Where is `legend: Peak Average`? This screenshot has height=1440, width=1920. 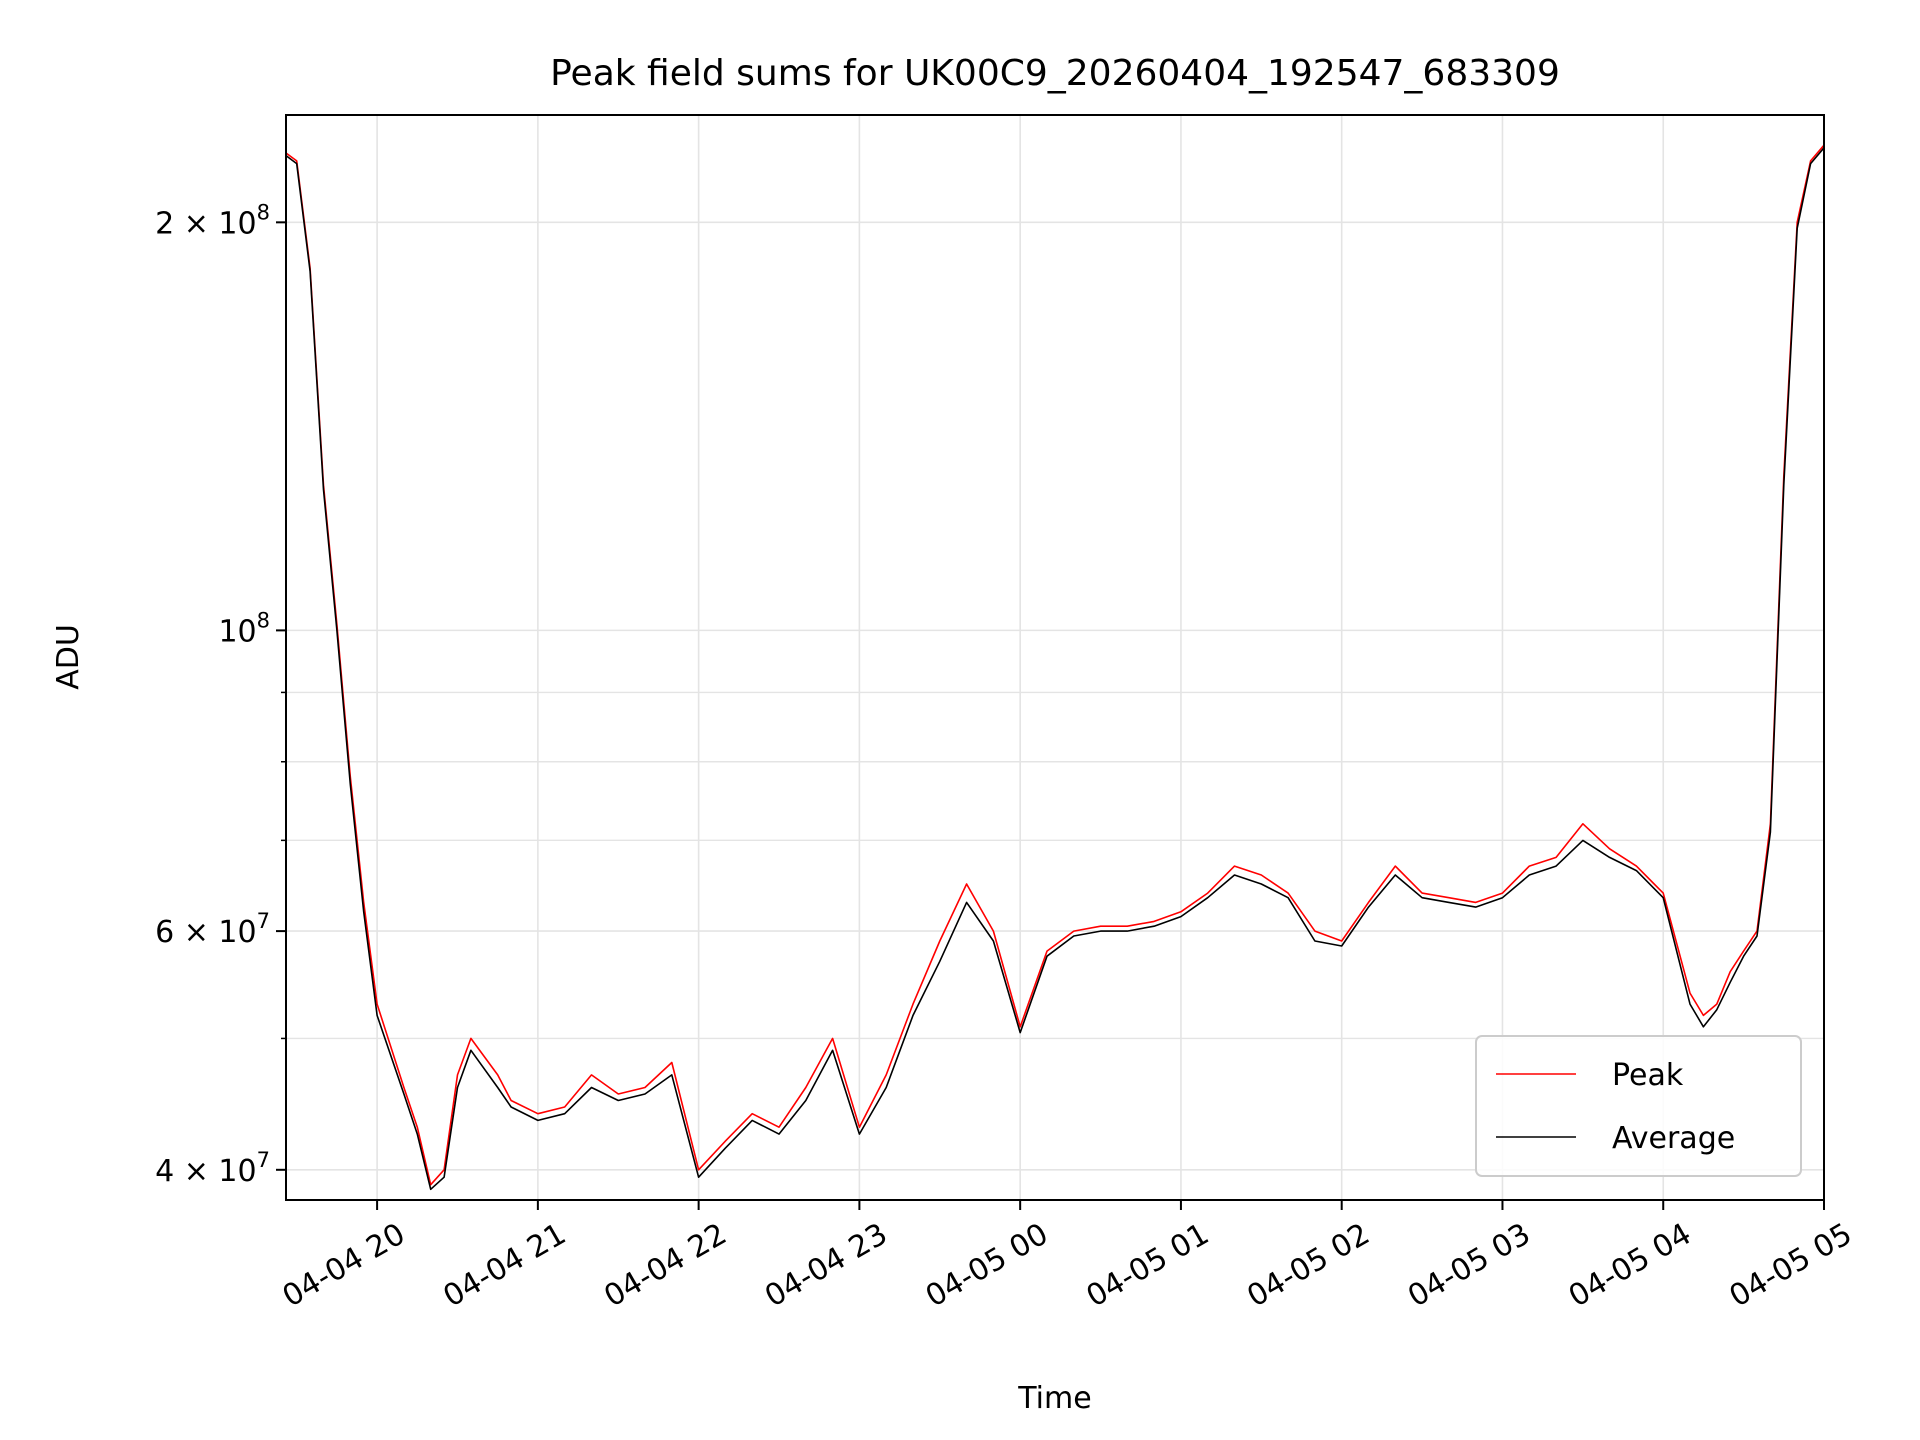
legend: Peak Average is located at coordinates (1638, 1106).